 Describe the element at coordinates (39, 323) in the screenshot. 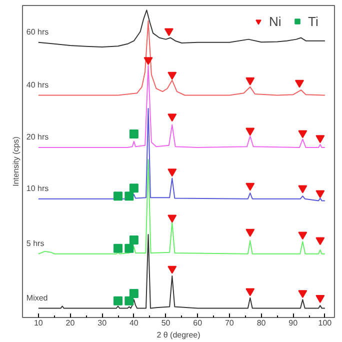

I see `x-tick-label: 10` at that location.